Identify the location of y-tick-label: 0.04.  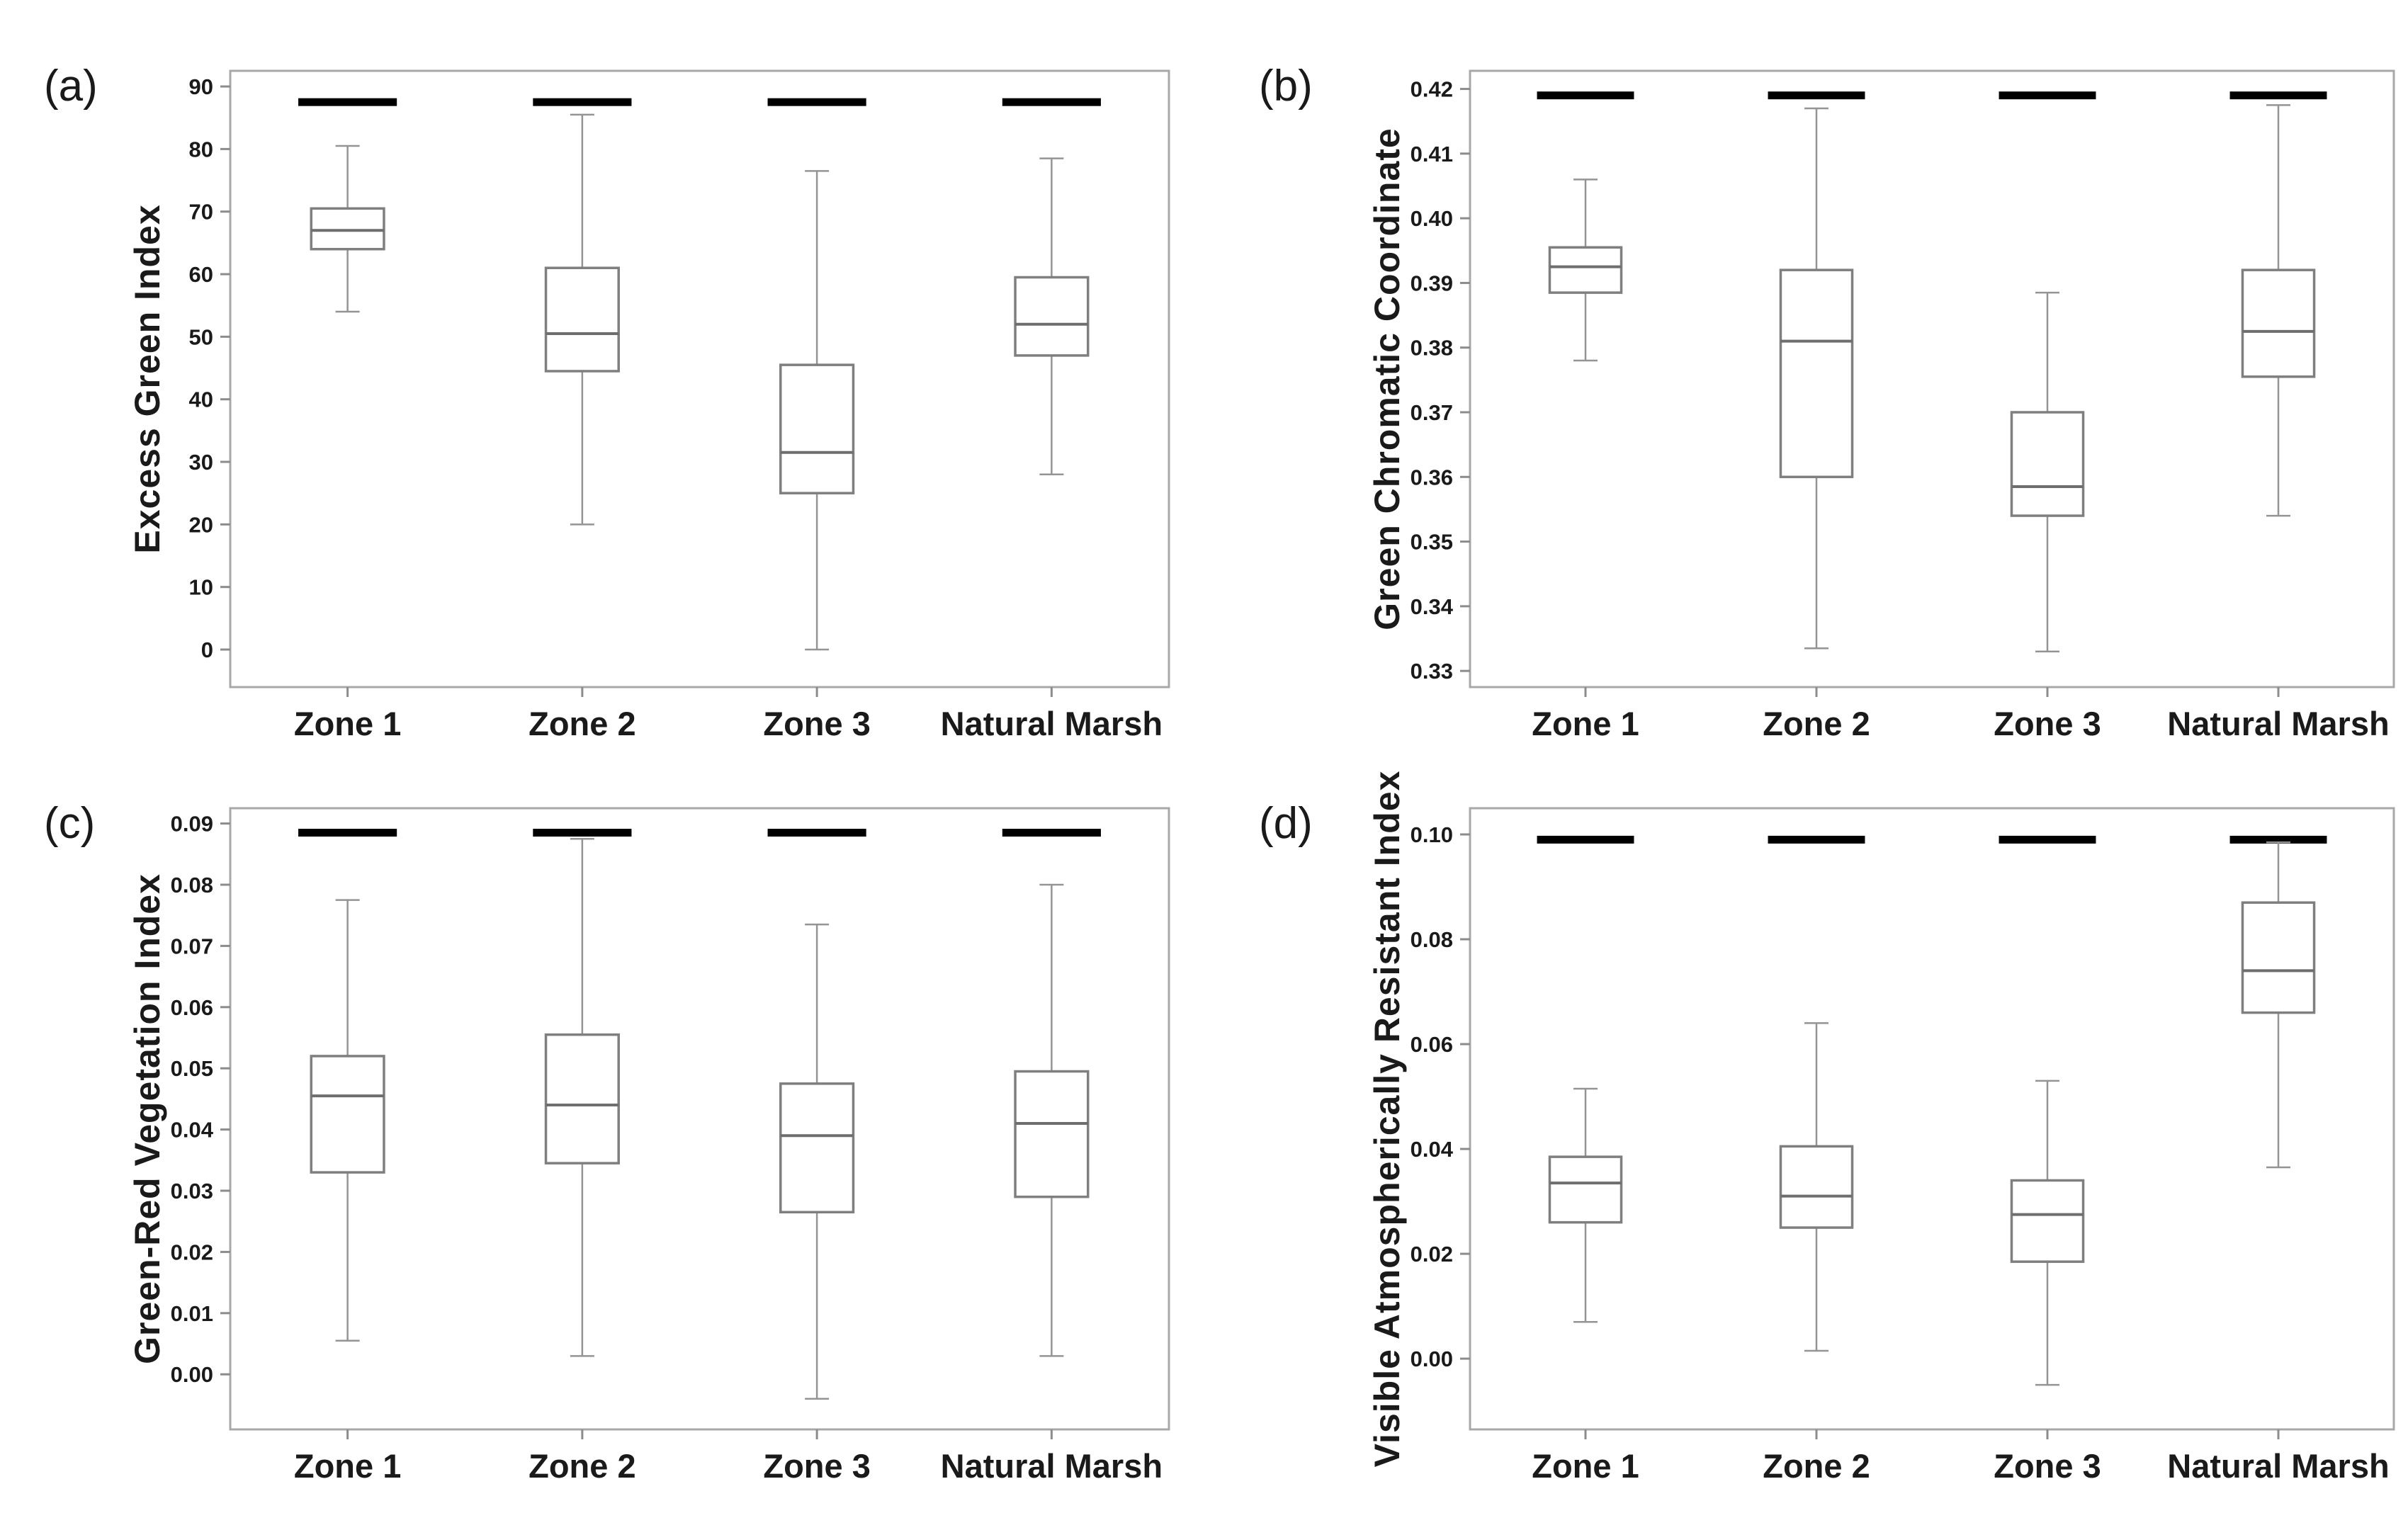
(1432, 1150).